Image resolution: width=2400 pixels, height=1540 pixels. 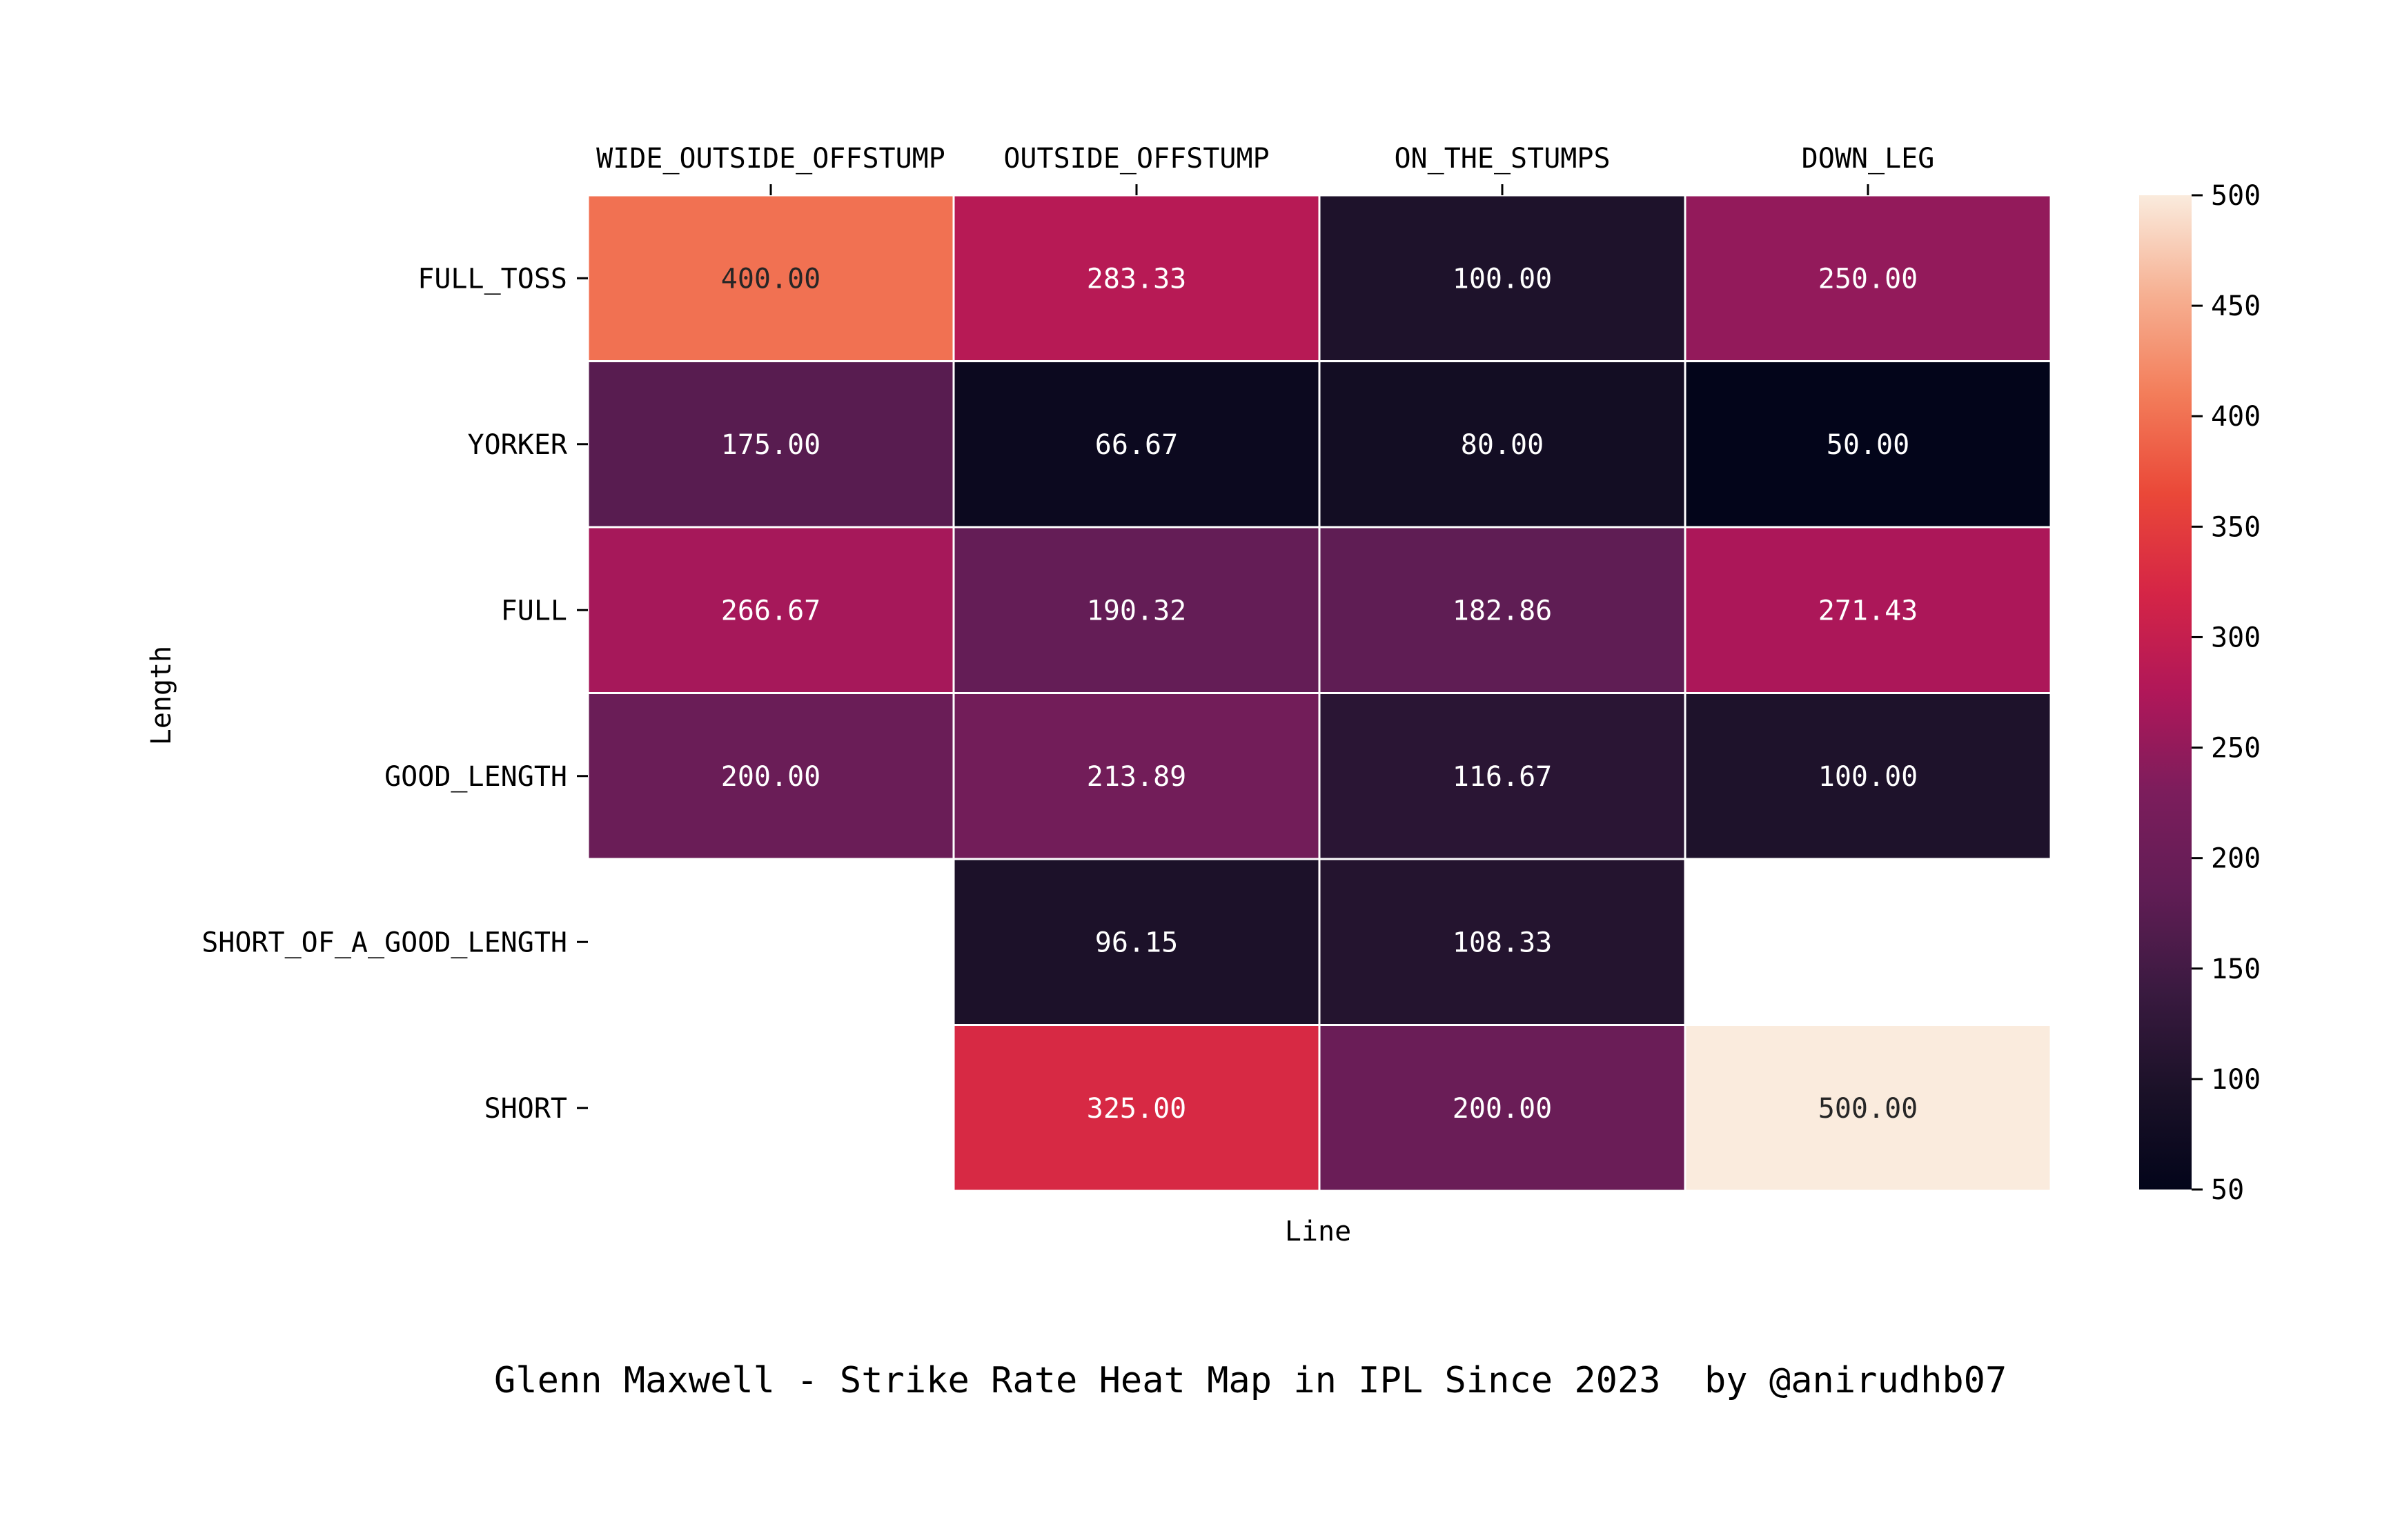 What do you see at coordinates (1503, 445) in the screenshot?
I see `cell-value-label: 80.00` at bounding box center [1503, 445].